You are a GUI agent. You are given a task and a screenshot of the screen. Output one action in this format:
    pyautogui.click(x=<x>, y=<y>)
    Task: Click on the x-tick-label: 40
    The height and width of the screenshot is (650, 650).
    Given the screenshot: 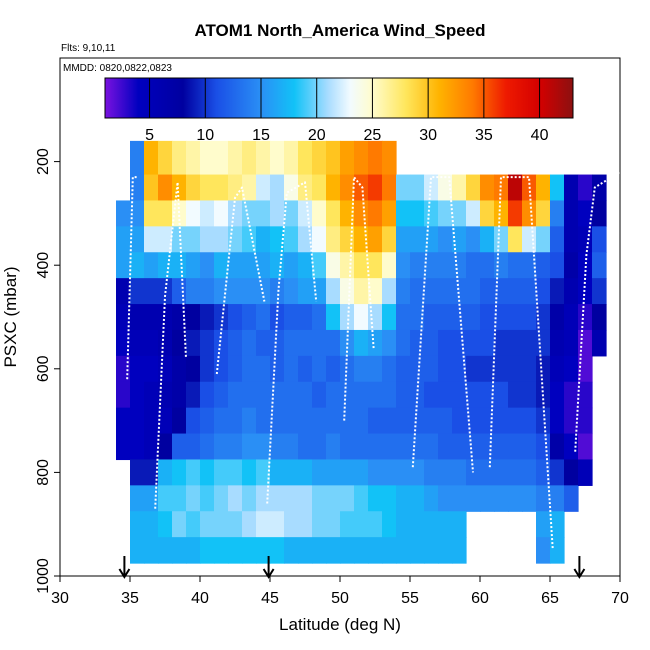 What is the action you would take?
    pyautogui.click(x=200, y=598)
    